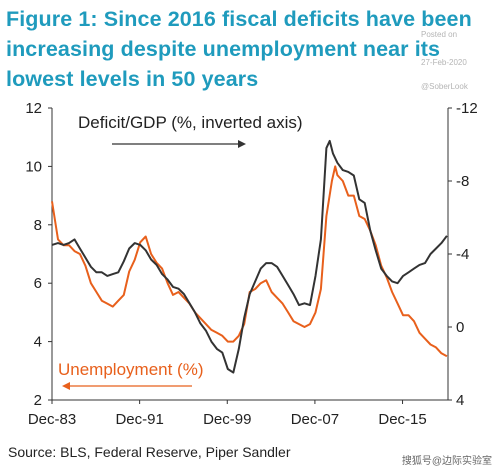  What do you see at coordinates (402, 419) in the screenshot?
I see `x-tick-label: Dec-15` at bounding box center [402, 419].